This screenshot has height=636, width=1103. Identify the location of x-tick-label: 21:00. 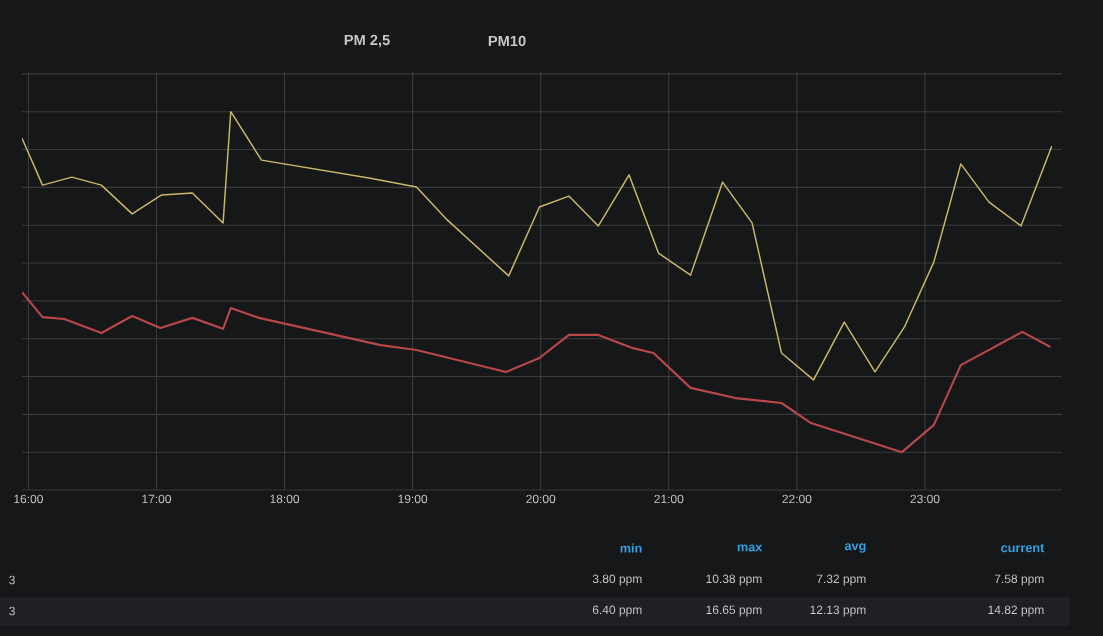
(669, 499).